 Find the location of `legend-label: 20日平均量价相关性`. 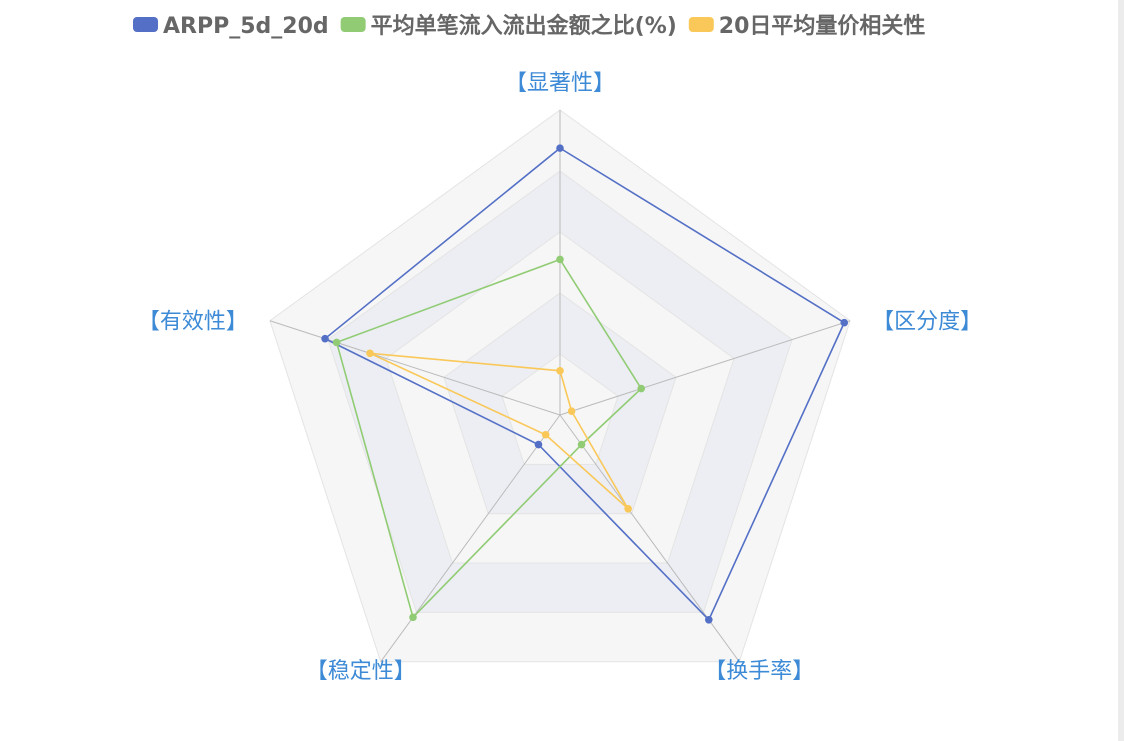

legend-label: 20日平均量价相关性 is located at coordinates (822, 26).